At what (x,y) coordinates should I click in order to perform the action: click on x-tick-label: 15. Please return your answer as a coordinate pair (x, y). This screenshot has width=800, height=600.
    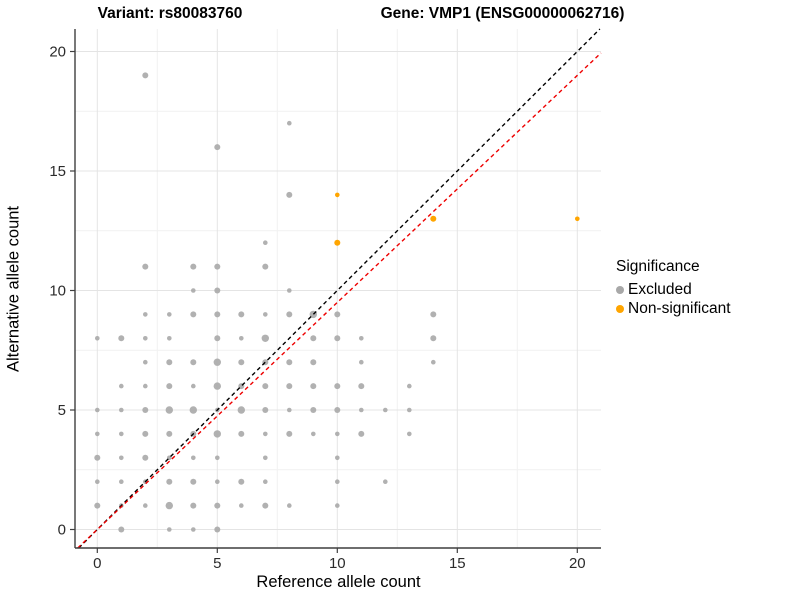
    Looking at the image, I should click on (457, 563).